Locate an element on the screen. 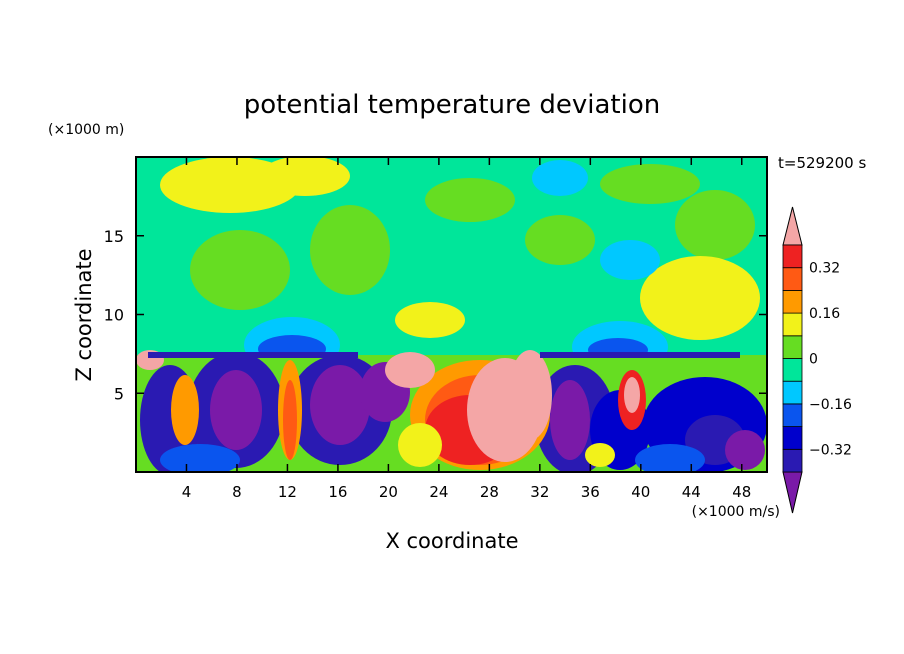 Image resolution: width=904 pixels, height=654 pixels. colorbar-label: 0.16 is located at coordinates (824, 314).